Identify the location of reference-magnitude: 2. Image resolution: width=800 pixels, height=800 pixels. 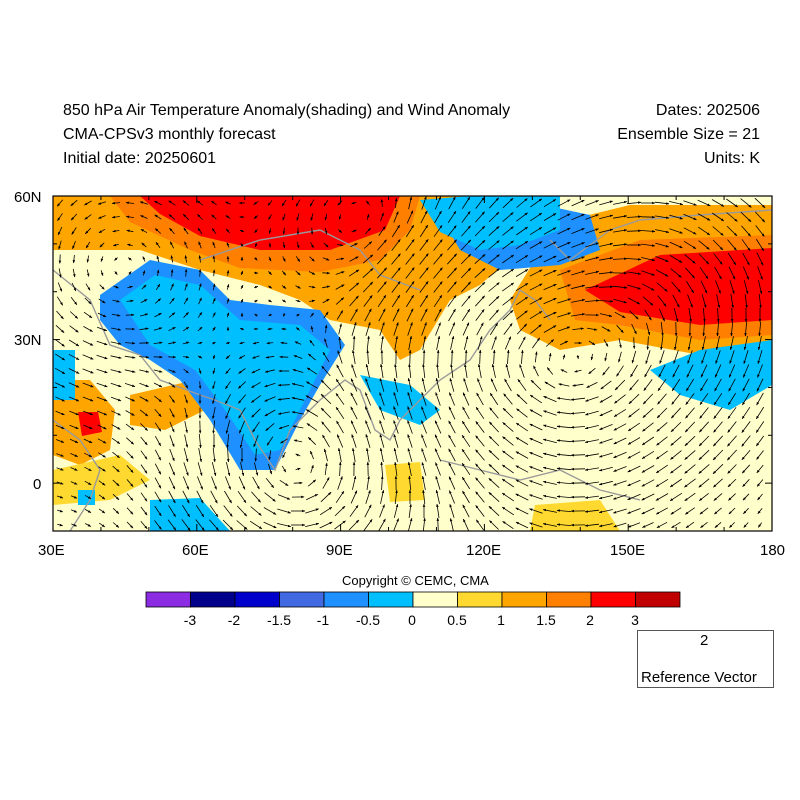
(704, 640).